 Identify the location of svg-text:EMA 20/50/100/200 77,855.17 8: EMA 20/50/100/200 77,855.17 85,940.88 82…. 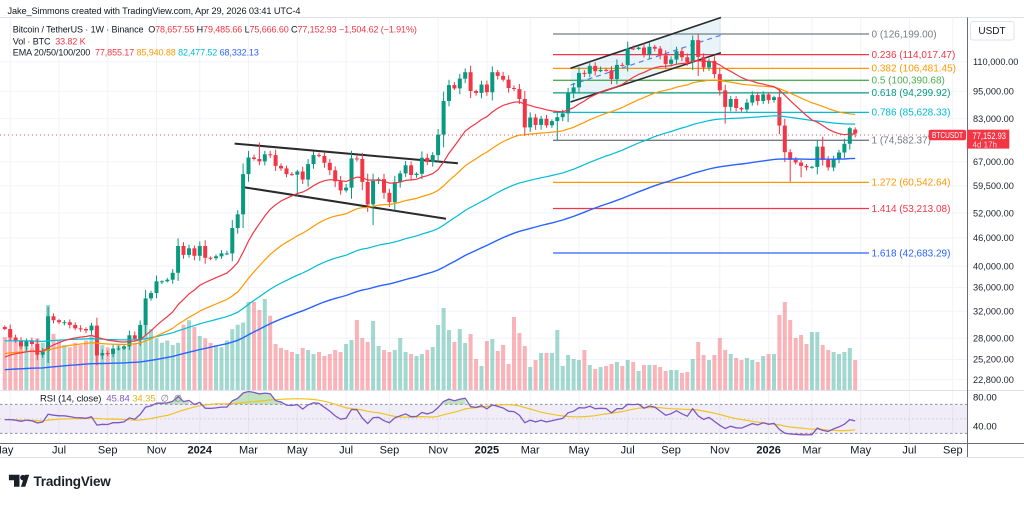
(136, 53).